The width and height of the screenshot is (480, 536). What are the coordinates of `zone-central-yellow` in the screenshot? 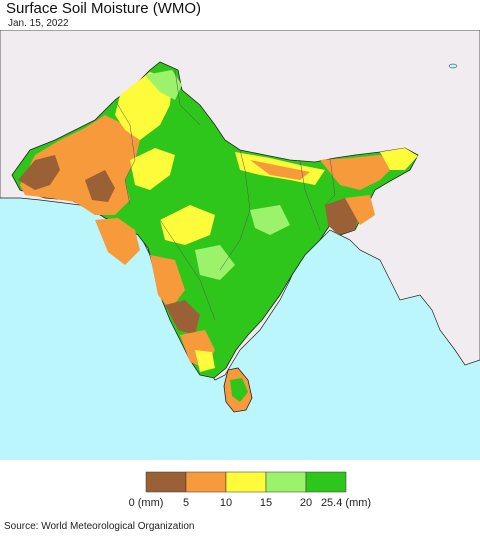 It's located at (187, 225).